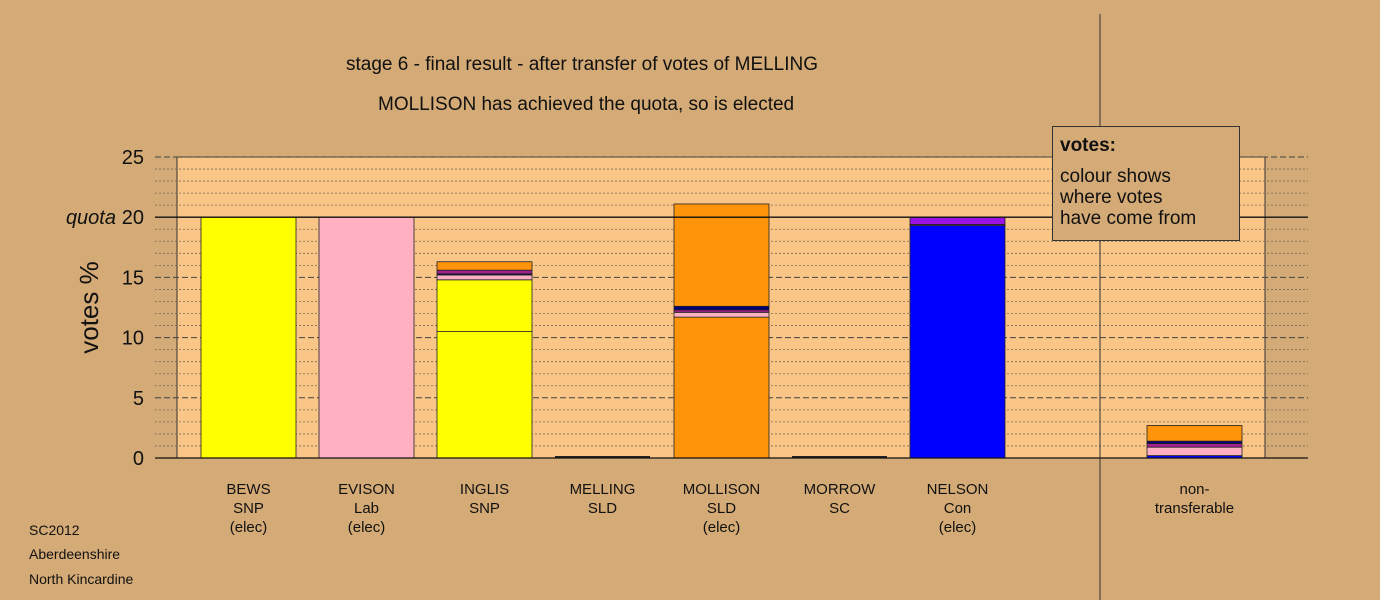 The image size is (1380, 600). Describe the element at coordinates (248, 489) in the screenshot. I see `category-label: BEWS` at that location.